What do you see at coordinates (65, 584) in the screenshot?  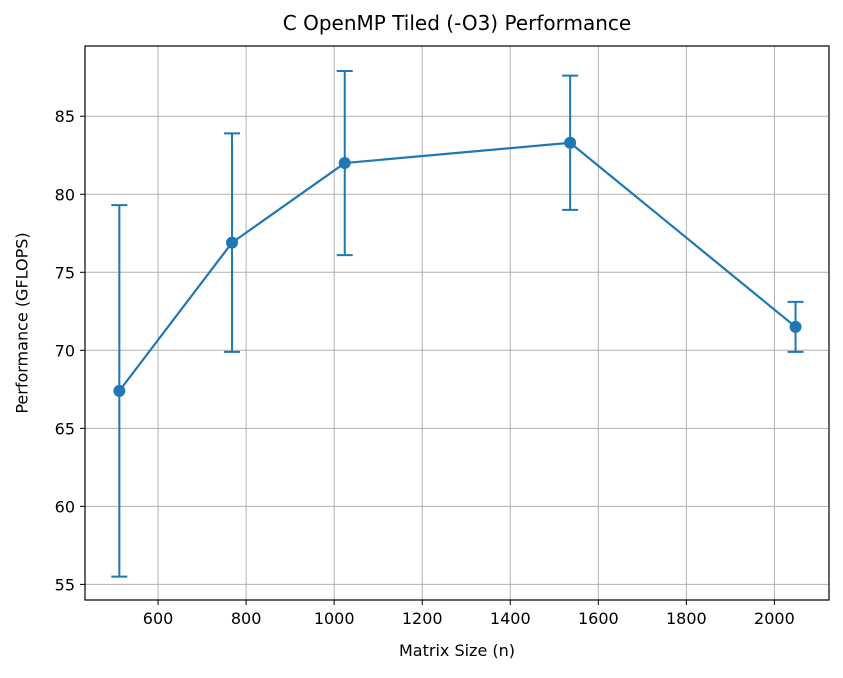 I see `y-tick-label: 55` at bounding box center [65, 584].